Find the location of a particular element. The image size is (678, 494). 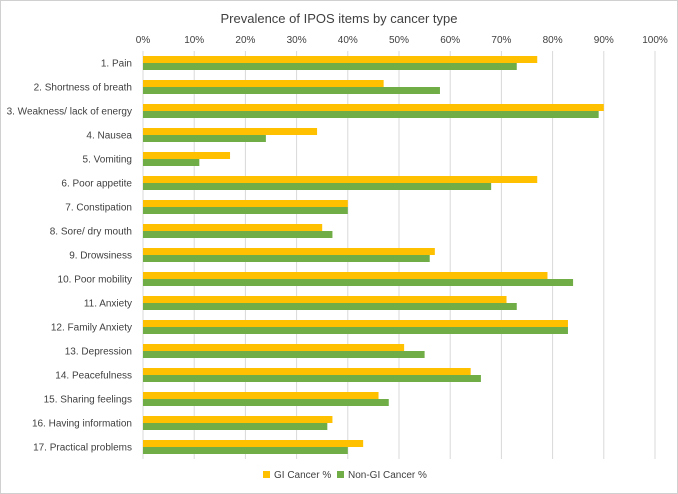

x-tick-label: 100% is located at coordinates (655, 40).